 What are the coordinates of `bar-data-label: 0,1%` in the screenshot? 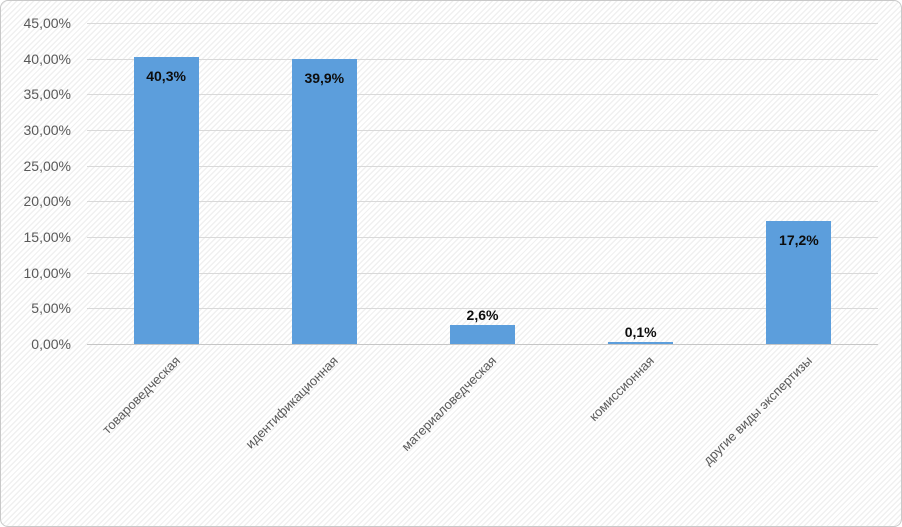 It's located at (640, 331).